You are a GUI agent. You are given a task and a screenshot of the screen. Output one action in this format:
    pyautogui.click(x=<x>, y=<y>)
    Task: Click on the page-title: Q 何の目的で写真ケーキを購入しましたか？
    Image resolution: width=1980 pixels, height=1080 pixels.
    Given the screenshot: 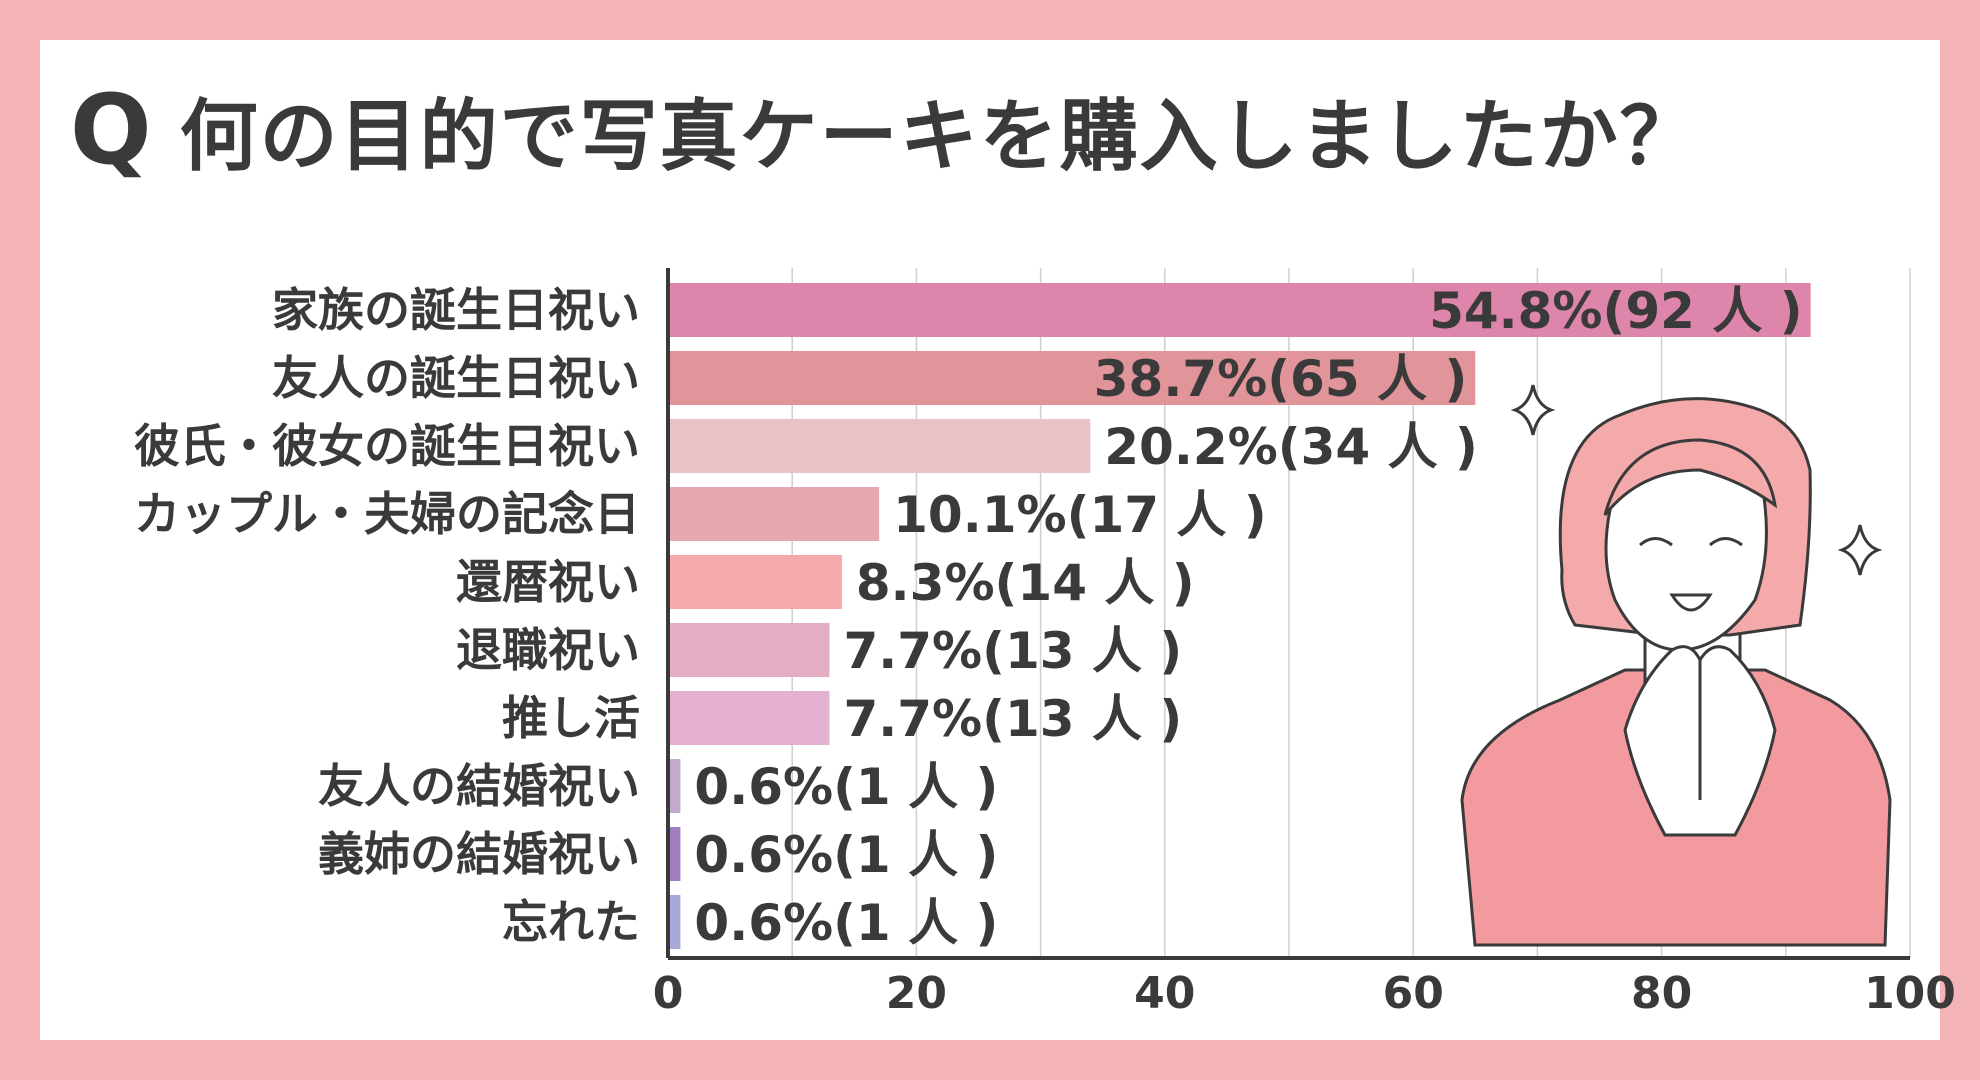 What is the action you would take?
    pyautogui.click(x=995, y=130)
    